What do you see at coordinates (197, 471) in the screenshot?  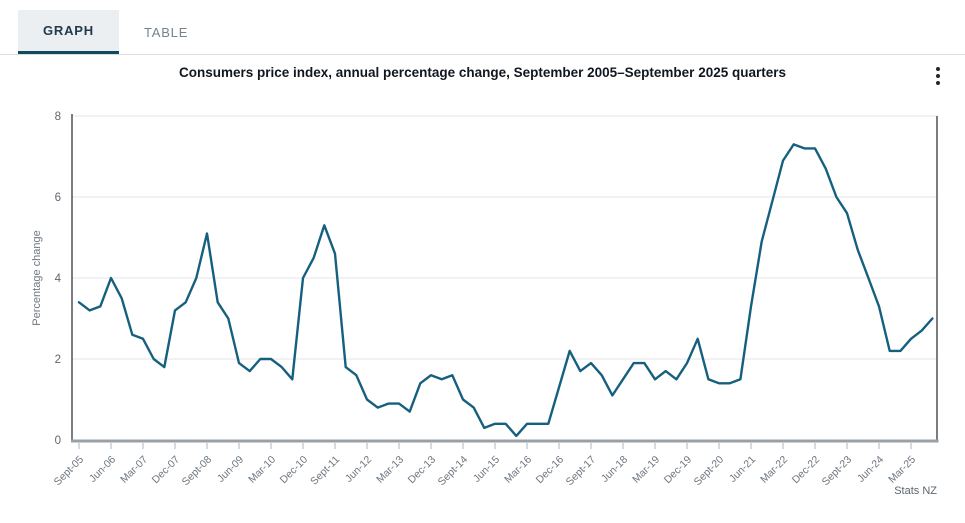 I see `x-tick-label: Sept-08` at bounding box center [197, 471].